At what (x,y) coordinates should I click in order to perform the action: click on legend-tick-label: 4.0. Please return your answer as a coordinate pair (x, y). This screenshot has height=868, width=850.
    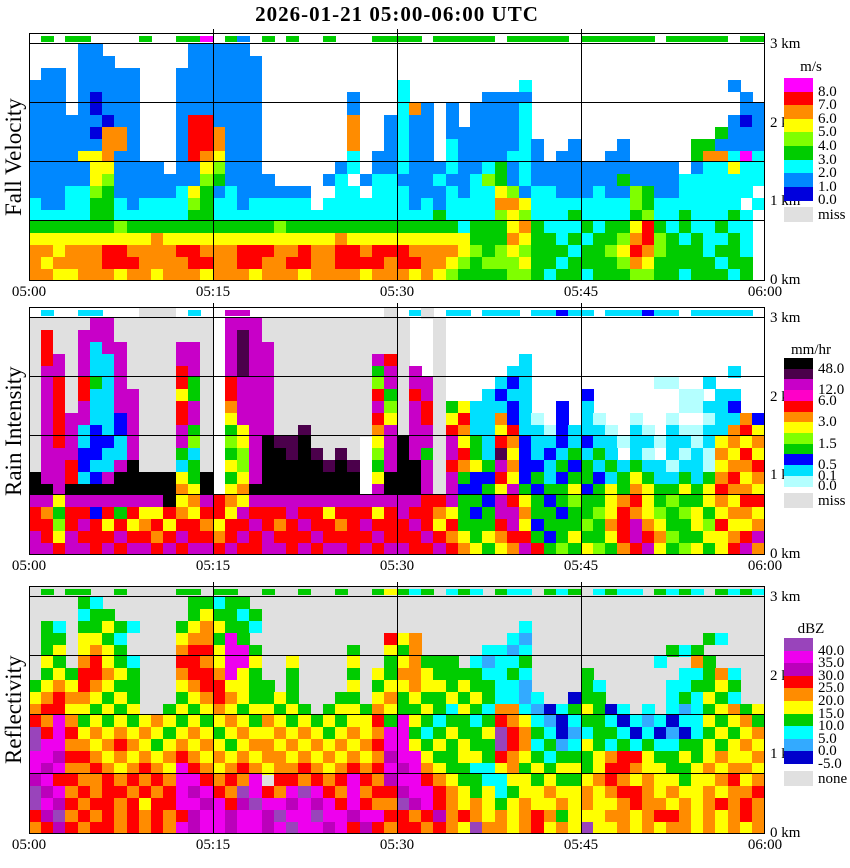
    Looking at the image, I should click on (827, 146).